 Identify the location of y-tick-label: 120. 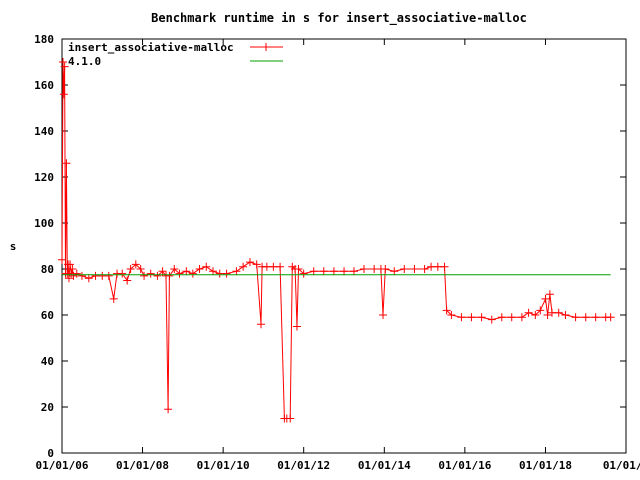
(44, 177).